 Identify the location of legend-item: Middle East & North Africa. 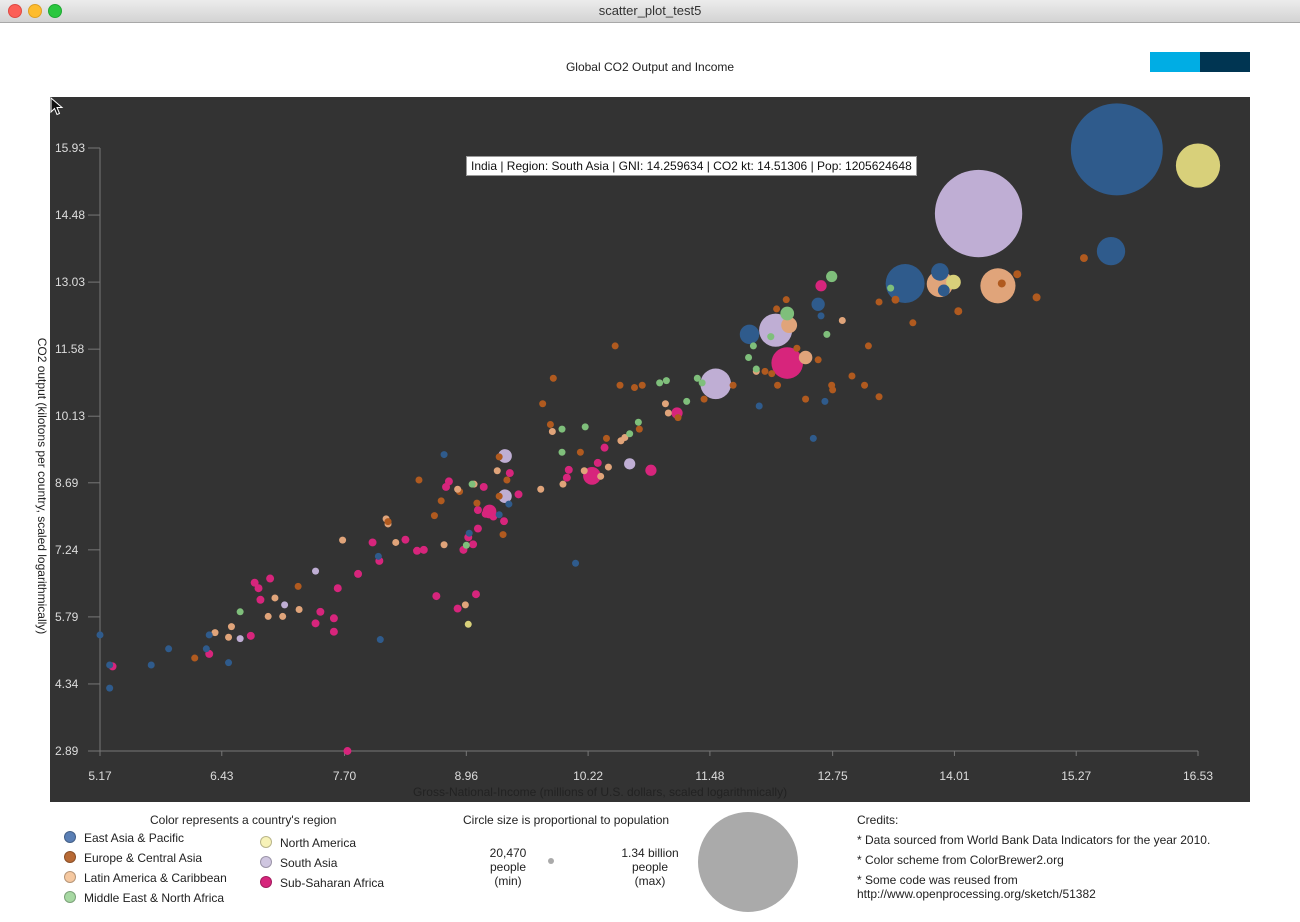
(144, 898).